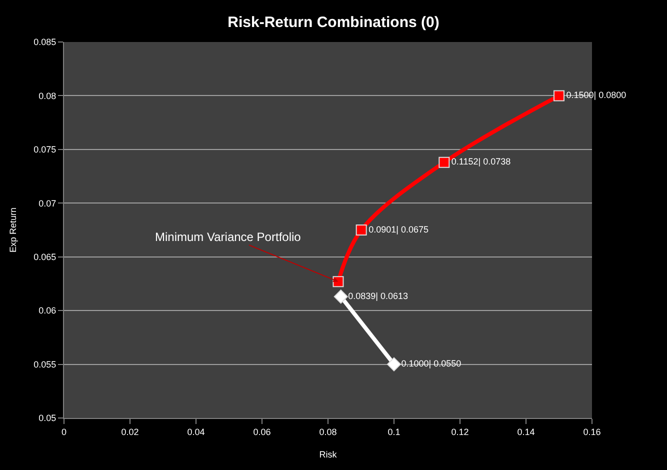 Image resolution: width=667 pixels, height=470 pixels. I want to click on y-tick-label: 0.075, so click(45, 149).